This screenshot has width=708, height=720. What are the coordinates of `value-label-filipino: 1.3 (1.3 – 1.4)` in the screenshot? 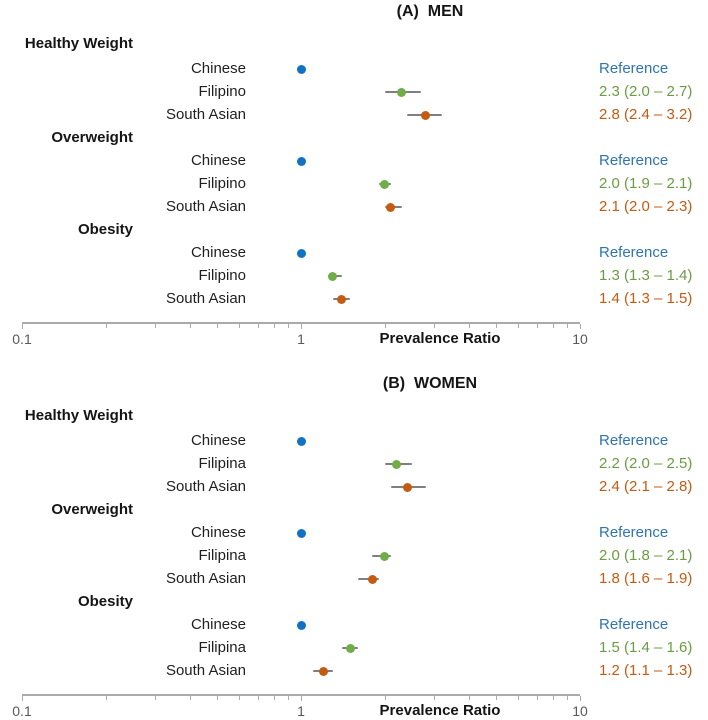 It's located at (646, 275).